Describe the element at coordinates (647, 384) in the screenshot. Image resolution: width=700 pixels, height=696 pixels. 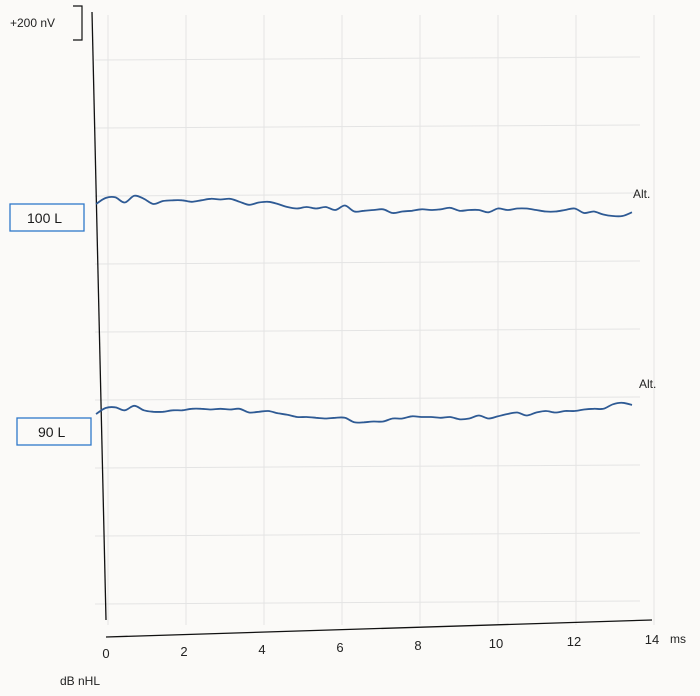
I see `trace-label-90: Alt.` at that location.